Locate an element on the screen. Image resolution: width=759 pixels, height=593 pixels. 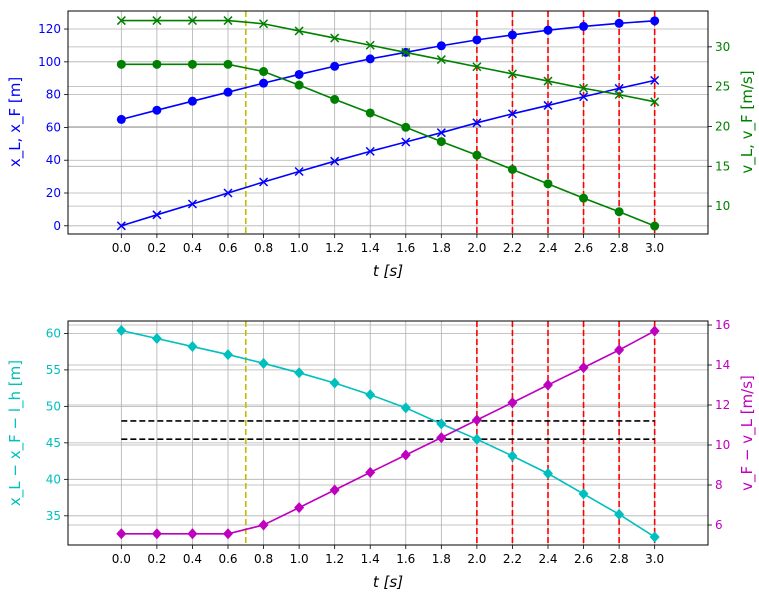
y-left-tick-label: 45 is located at coordinates (53, 443).